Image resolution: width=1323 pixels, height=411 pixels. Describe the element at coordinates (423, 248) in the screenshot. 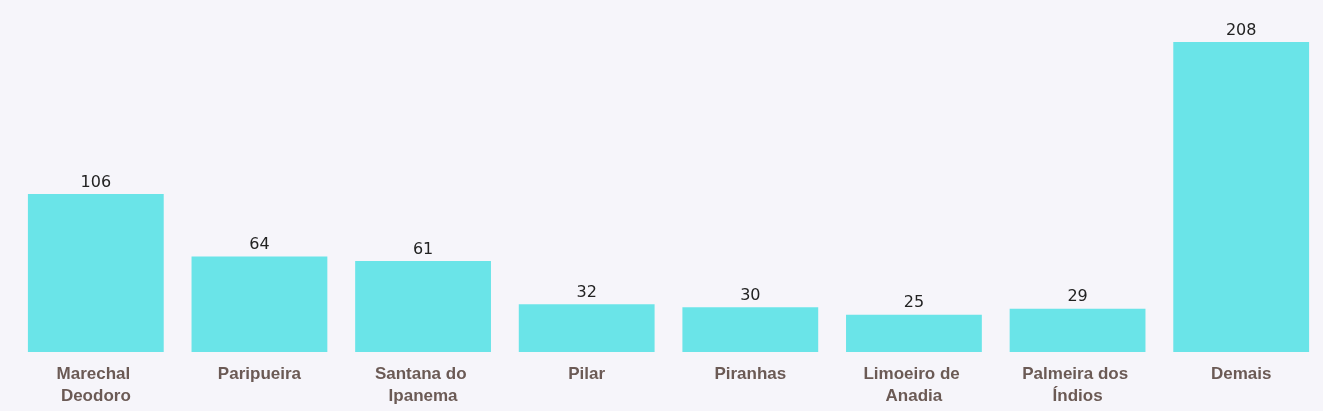

I see `data-label: 61` at that location.